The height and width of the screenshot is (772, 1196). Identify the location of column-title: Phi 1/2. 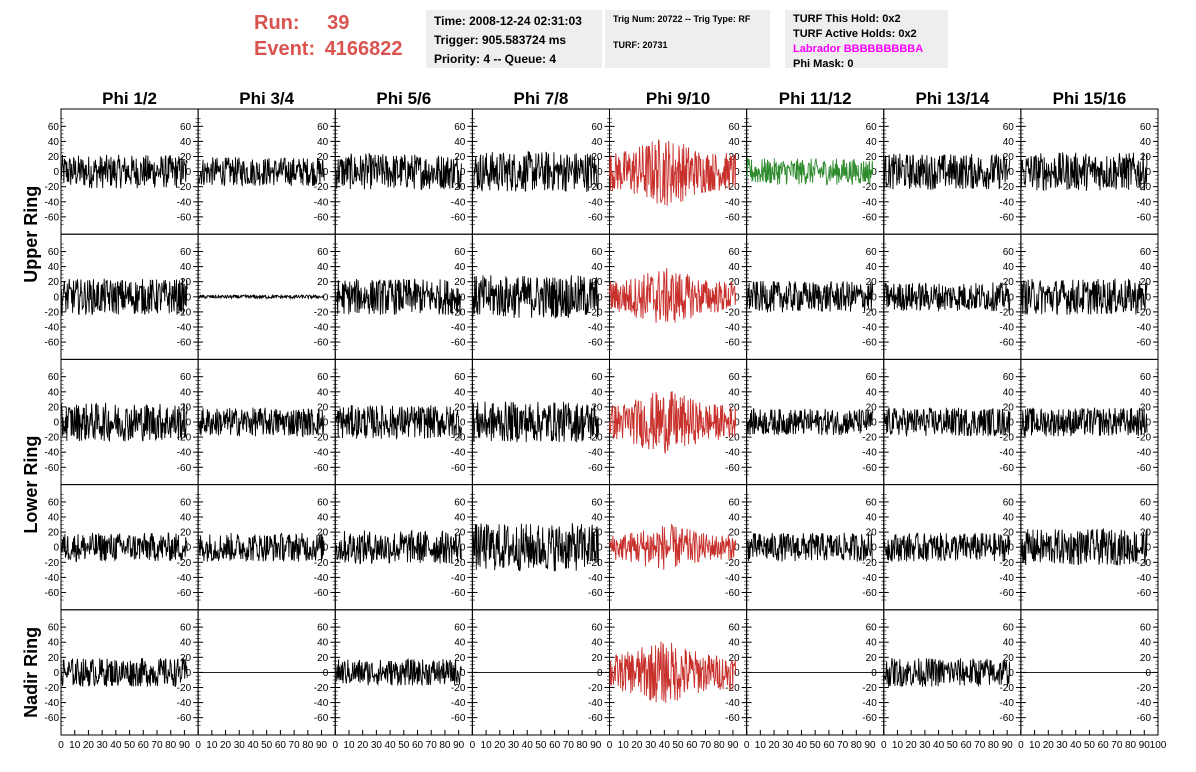
(129, 98).